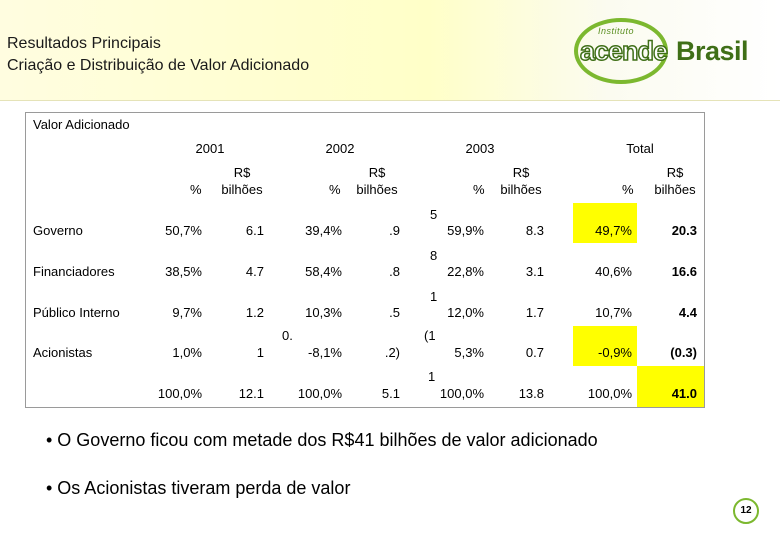 This screenshot has height=540, width=780. What do you see at coordinates (323, 312) in the screenshot?
I see `cell-pct-2002: 10,3%` at bounding box center [323, 312].